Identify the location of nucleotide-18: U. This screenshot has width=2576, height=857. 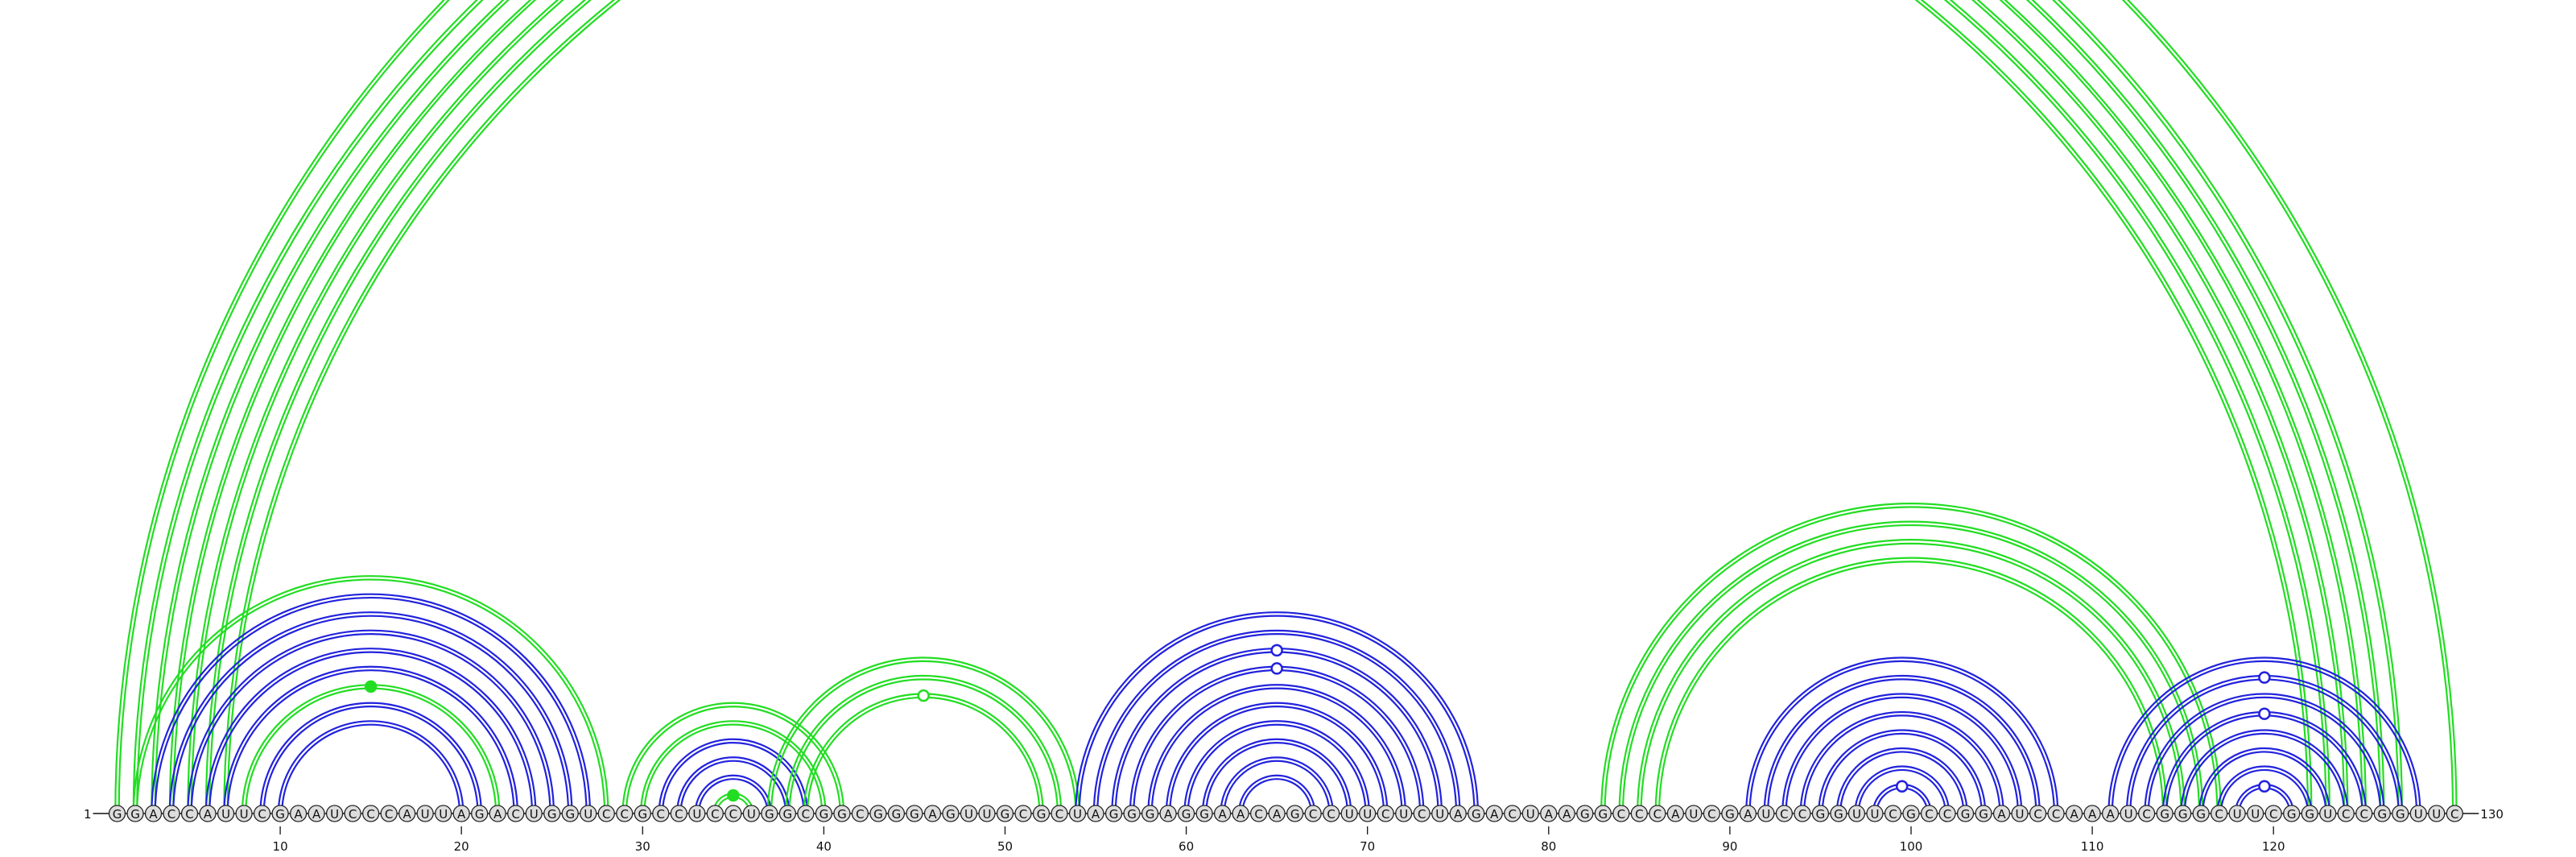
(425, 813).